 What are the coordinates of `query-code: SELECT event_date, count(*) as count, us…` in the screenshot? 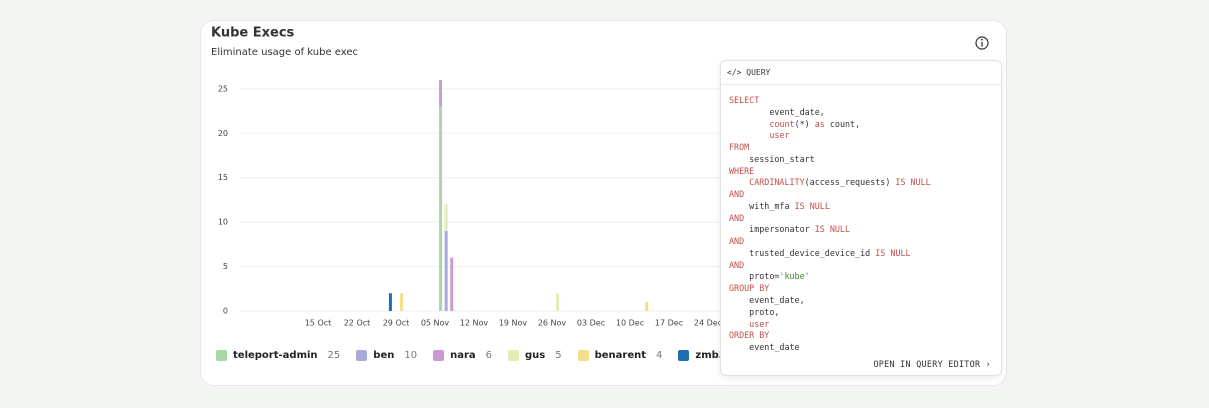 It's located at (830, 224).